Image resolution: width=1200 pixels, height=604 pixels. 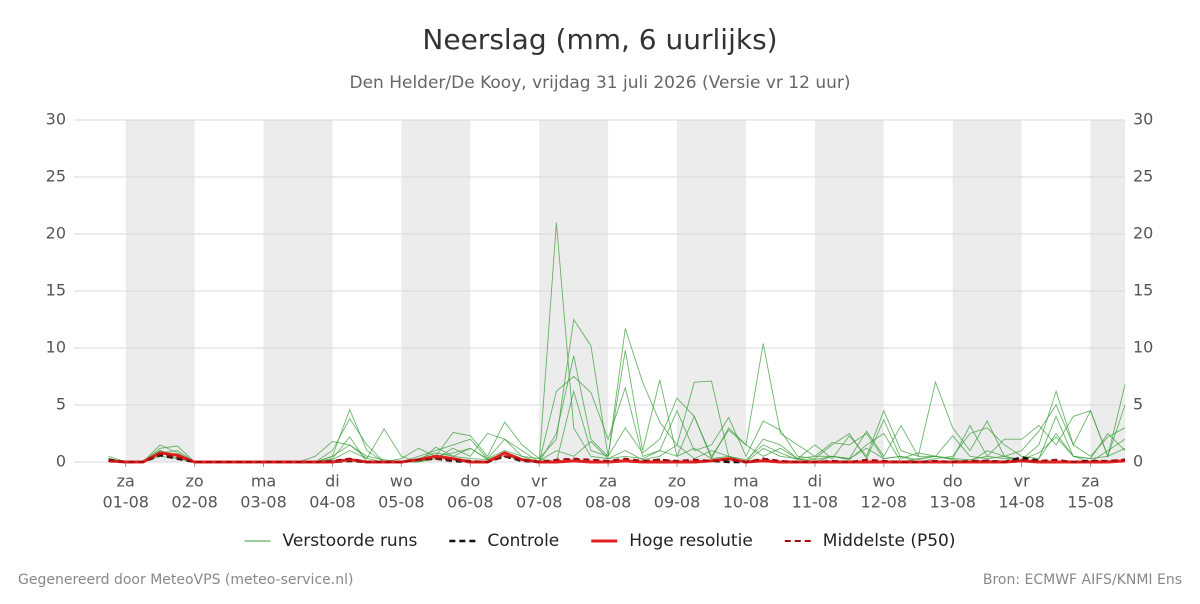 What do you see at coordinates (617, 458) in the screenshot?
I see `series-line` at bounding box center [617, 458].